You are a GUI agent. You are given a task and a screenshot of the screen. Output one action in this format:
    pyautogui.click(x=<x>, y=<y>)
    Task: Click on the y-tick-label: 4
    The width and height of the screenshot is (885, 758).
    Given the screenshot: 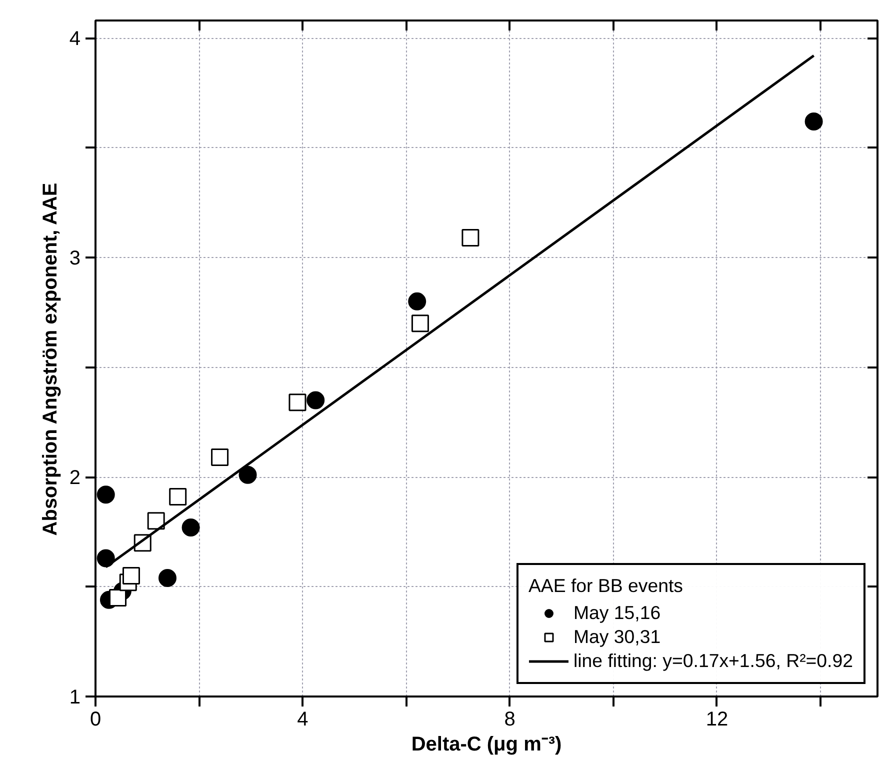 What is the action you would take?
    pyautogui.click(x=74, y=39)
    